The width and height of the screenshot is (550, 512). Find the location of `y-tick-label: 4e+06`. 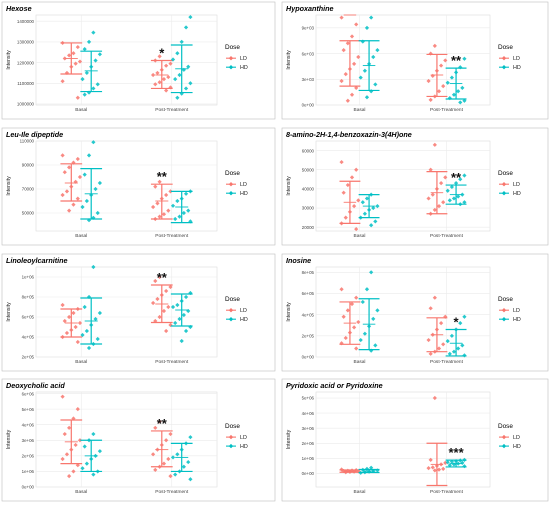

y-tick-label: 4e+06 is located at coordinates (308, 413).